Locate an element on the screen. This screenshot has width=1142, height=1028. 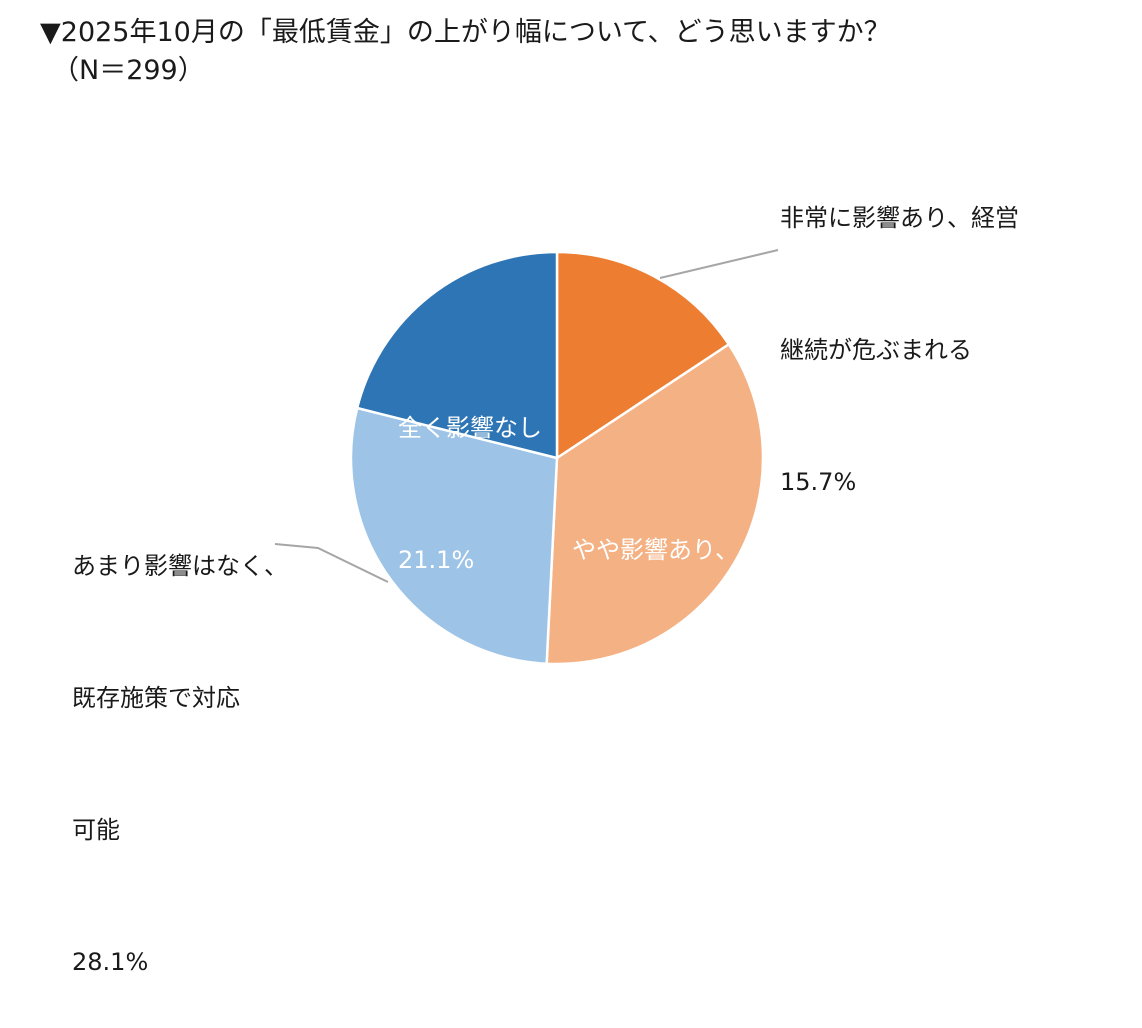
slice-label-2: やや影響あり、 追加施策が必 要 35.1% is located at coordinates (655, 726).